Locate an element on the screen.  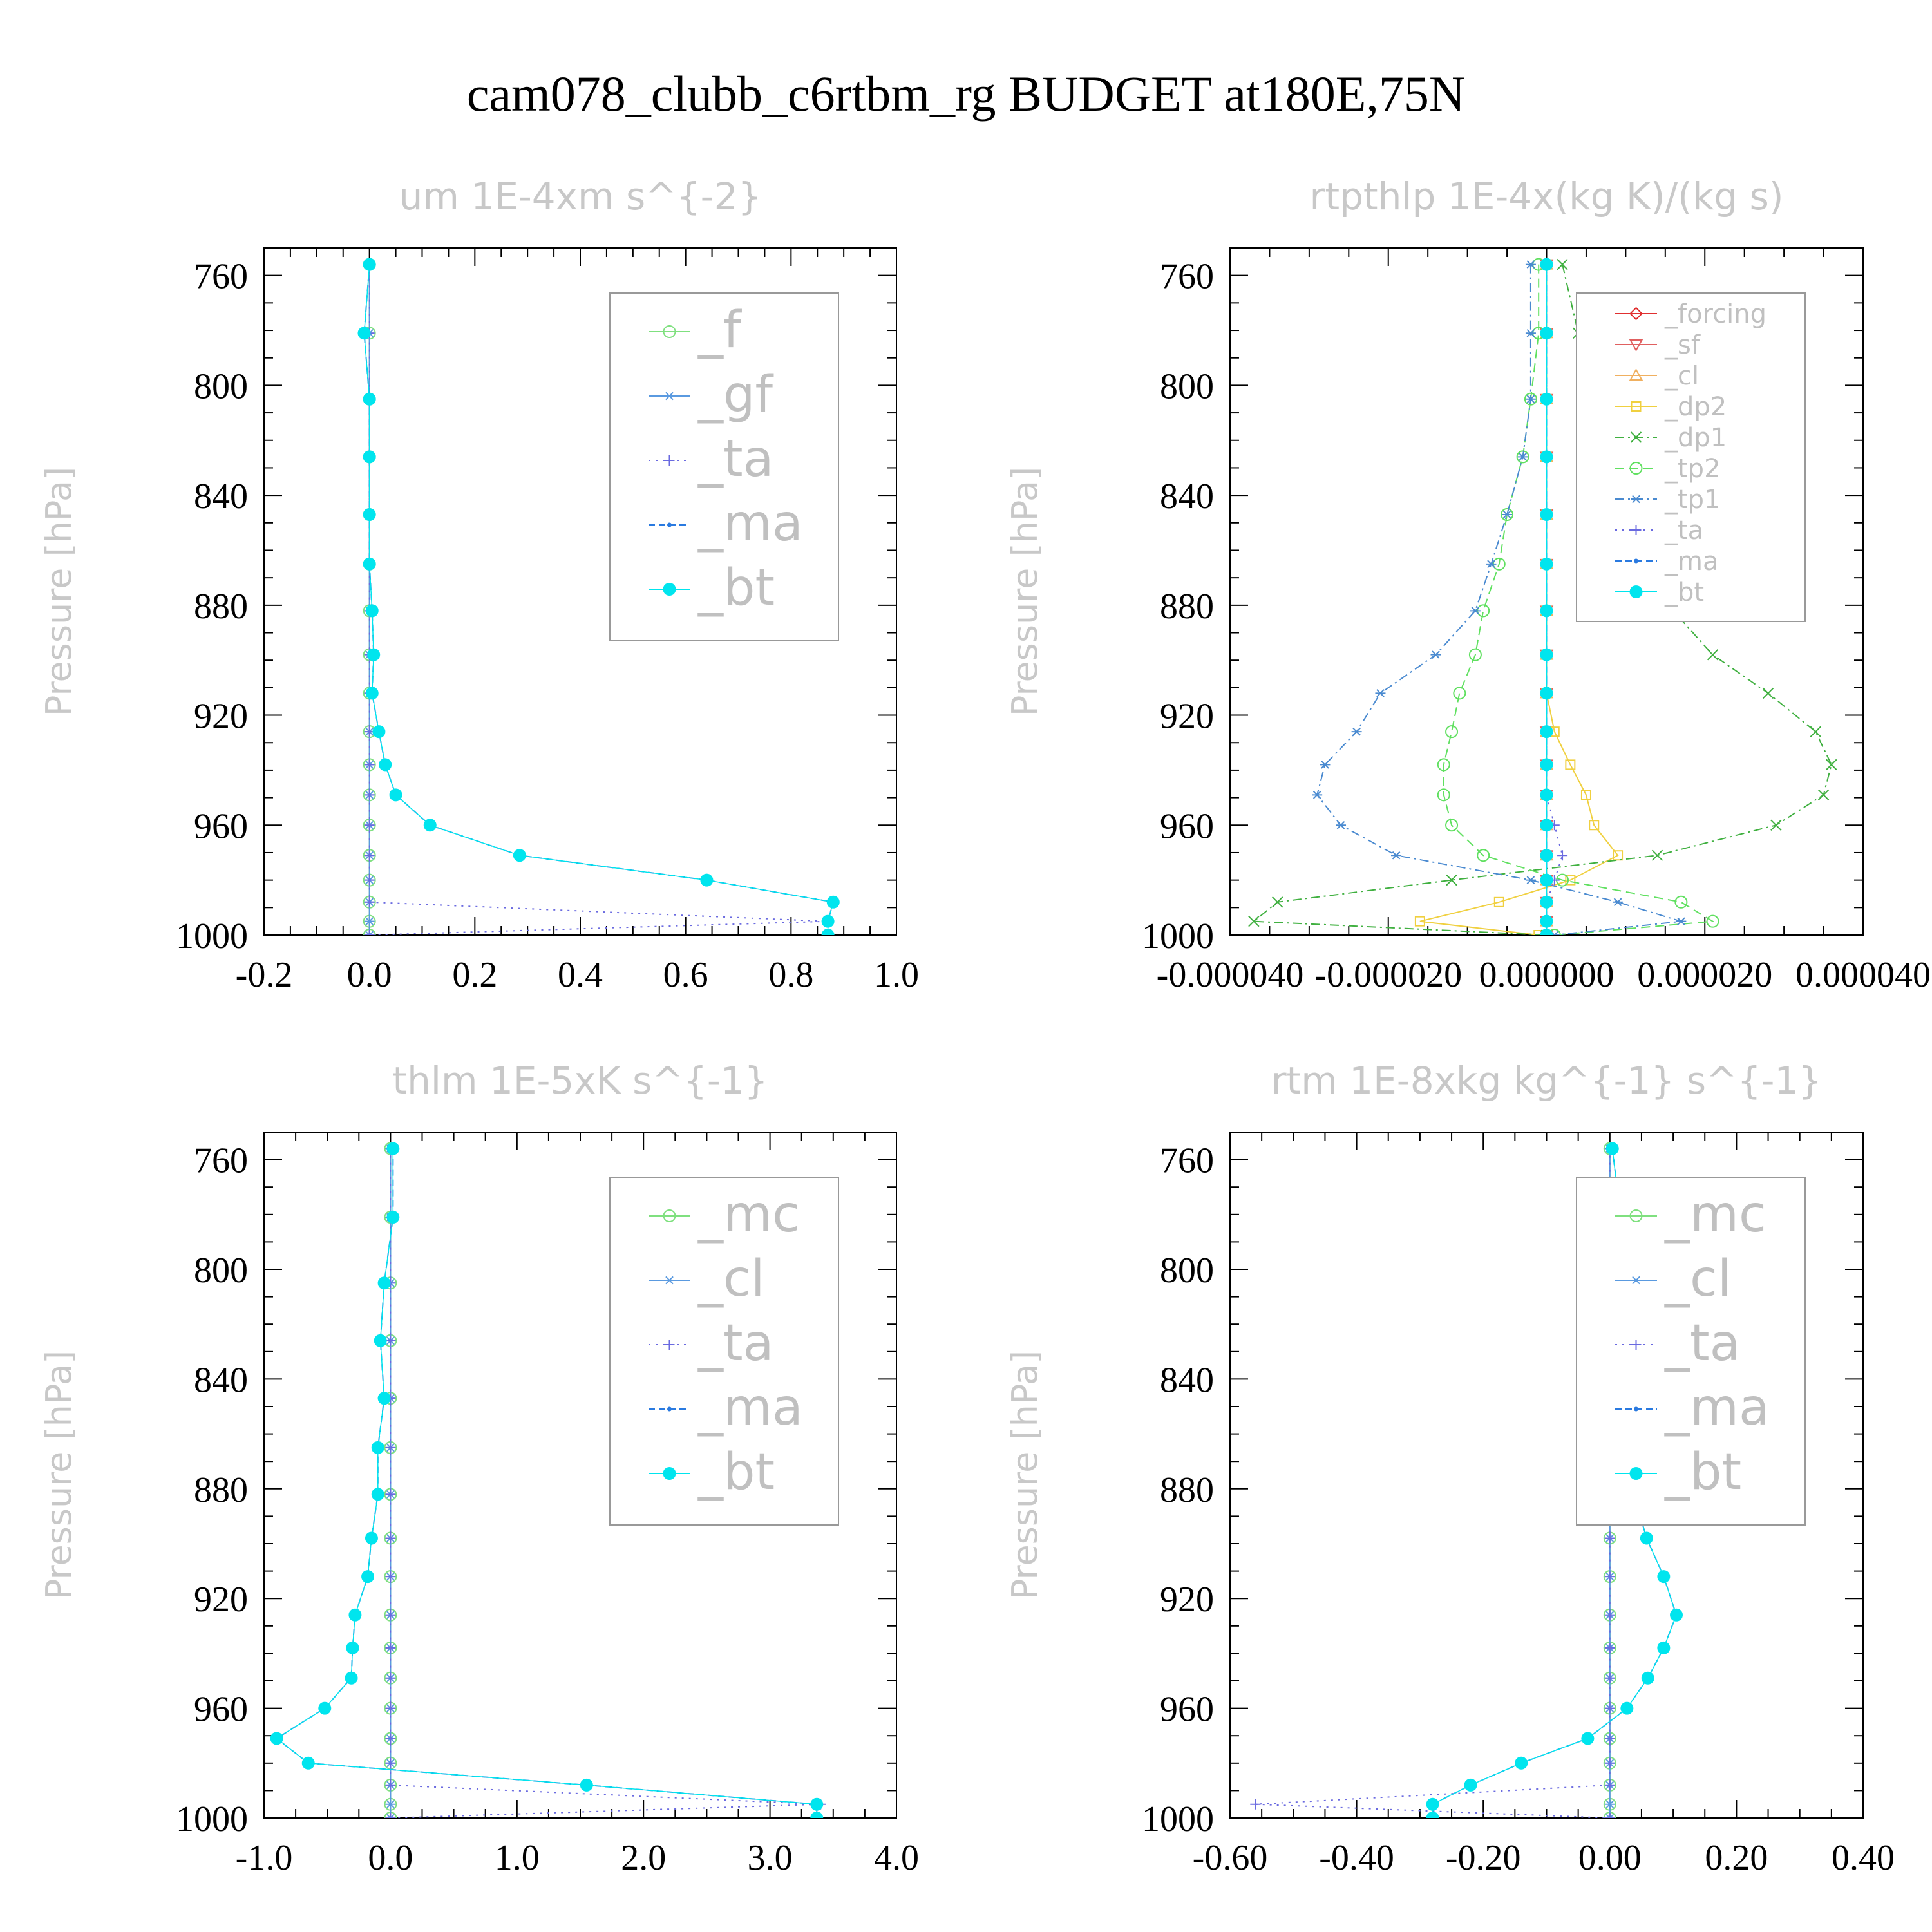
legend: _f _gf _ta _ma _bt is located at coordinates (724, 466).